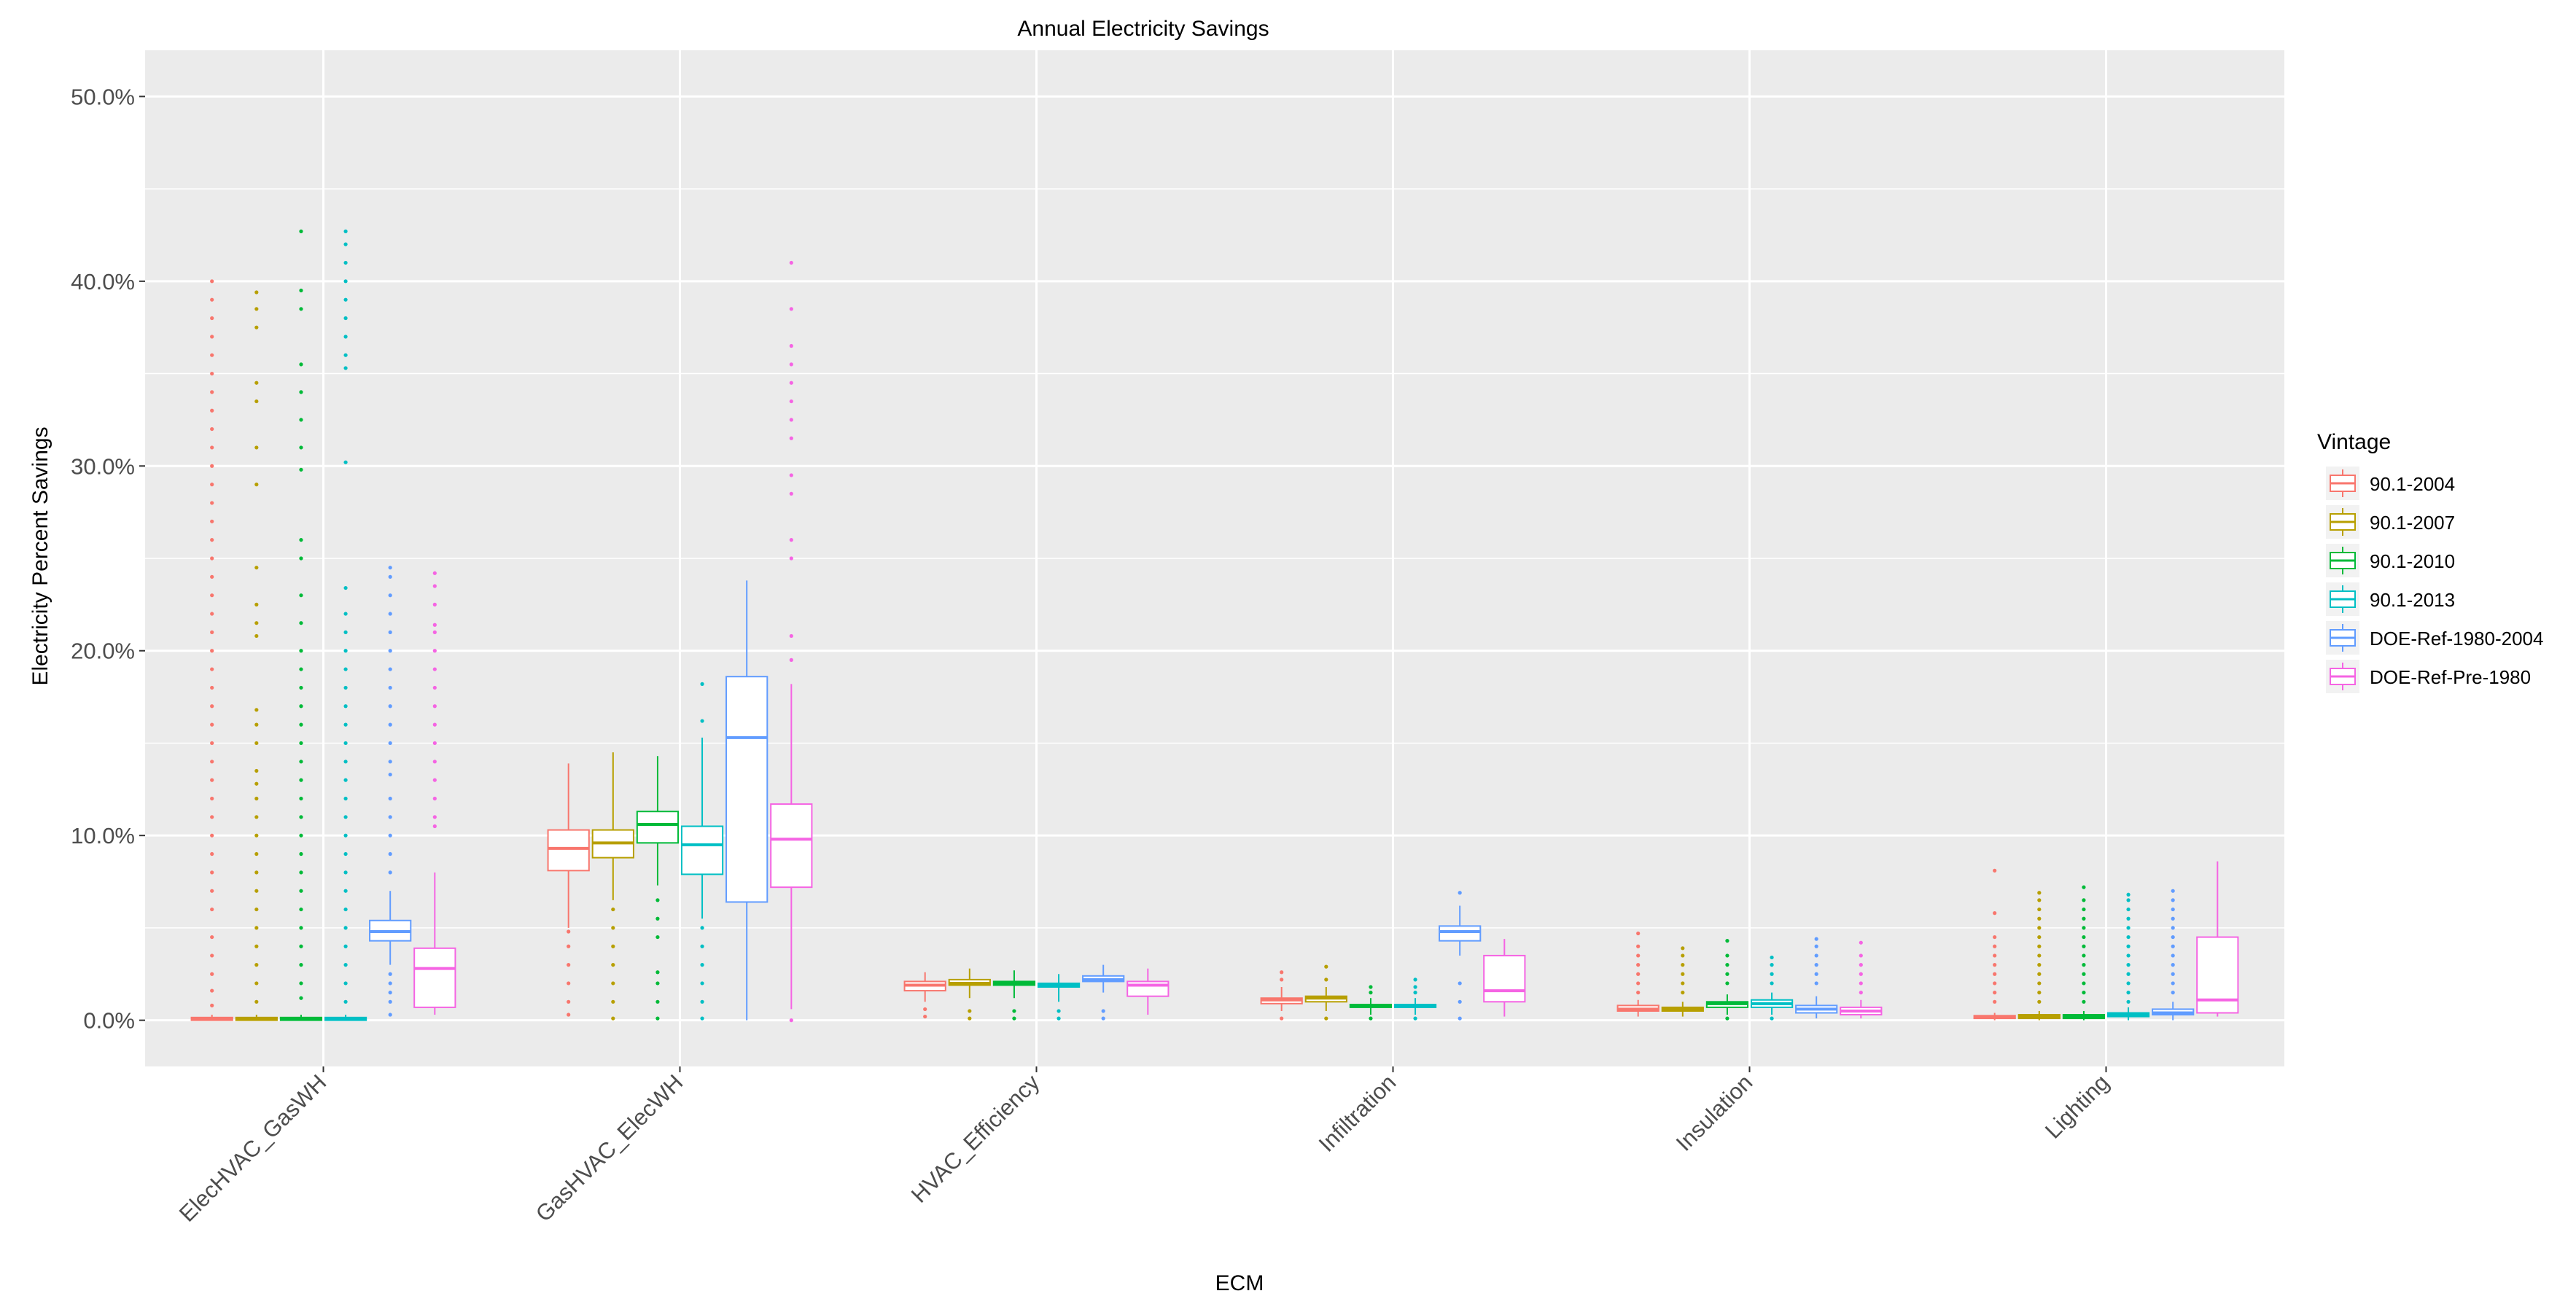 The height and width of the screenshot is (1307, 2576). I want to click on y-tick-label: 0.0%, so click(109, 1021).